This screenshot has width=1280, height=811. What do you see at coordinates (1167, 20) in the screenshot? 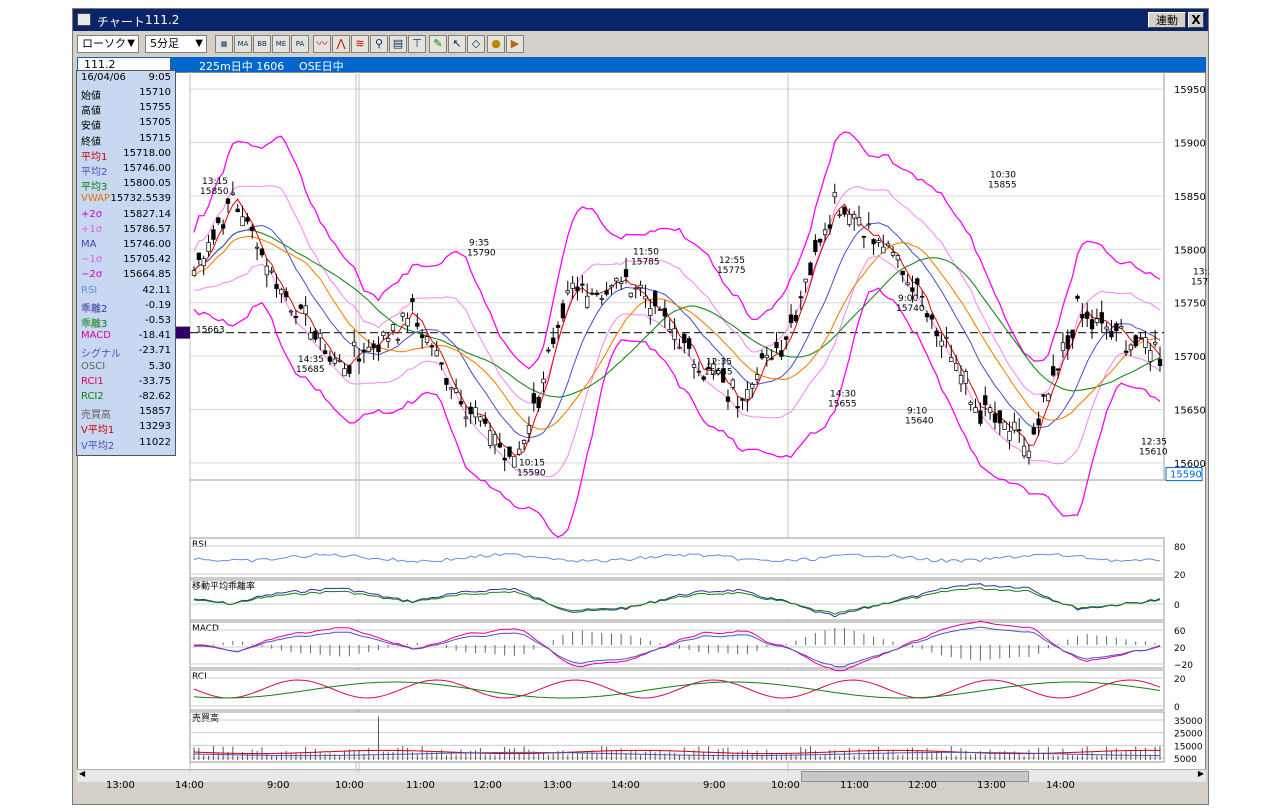
I see `link-button: 連動` at bounding box center [1167, 20].